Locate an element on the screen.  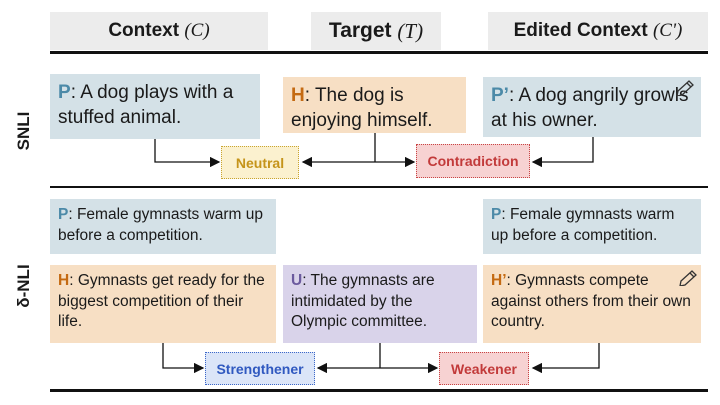
dnli-hypothesis-to-strengthener is located at coordinates (183, 358).